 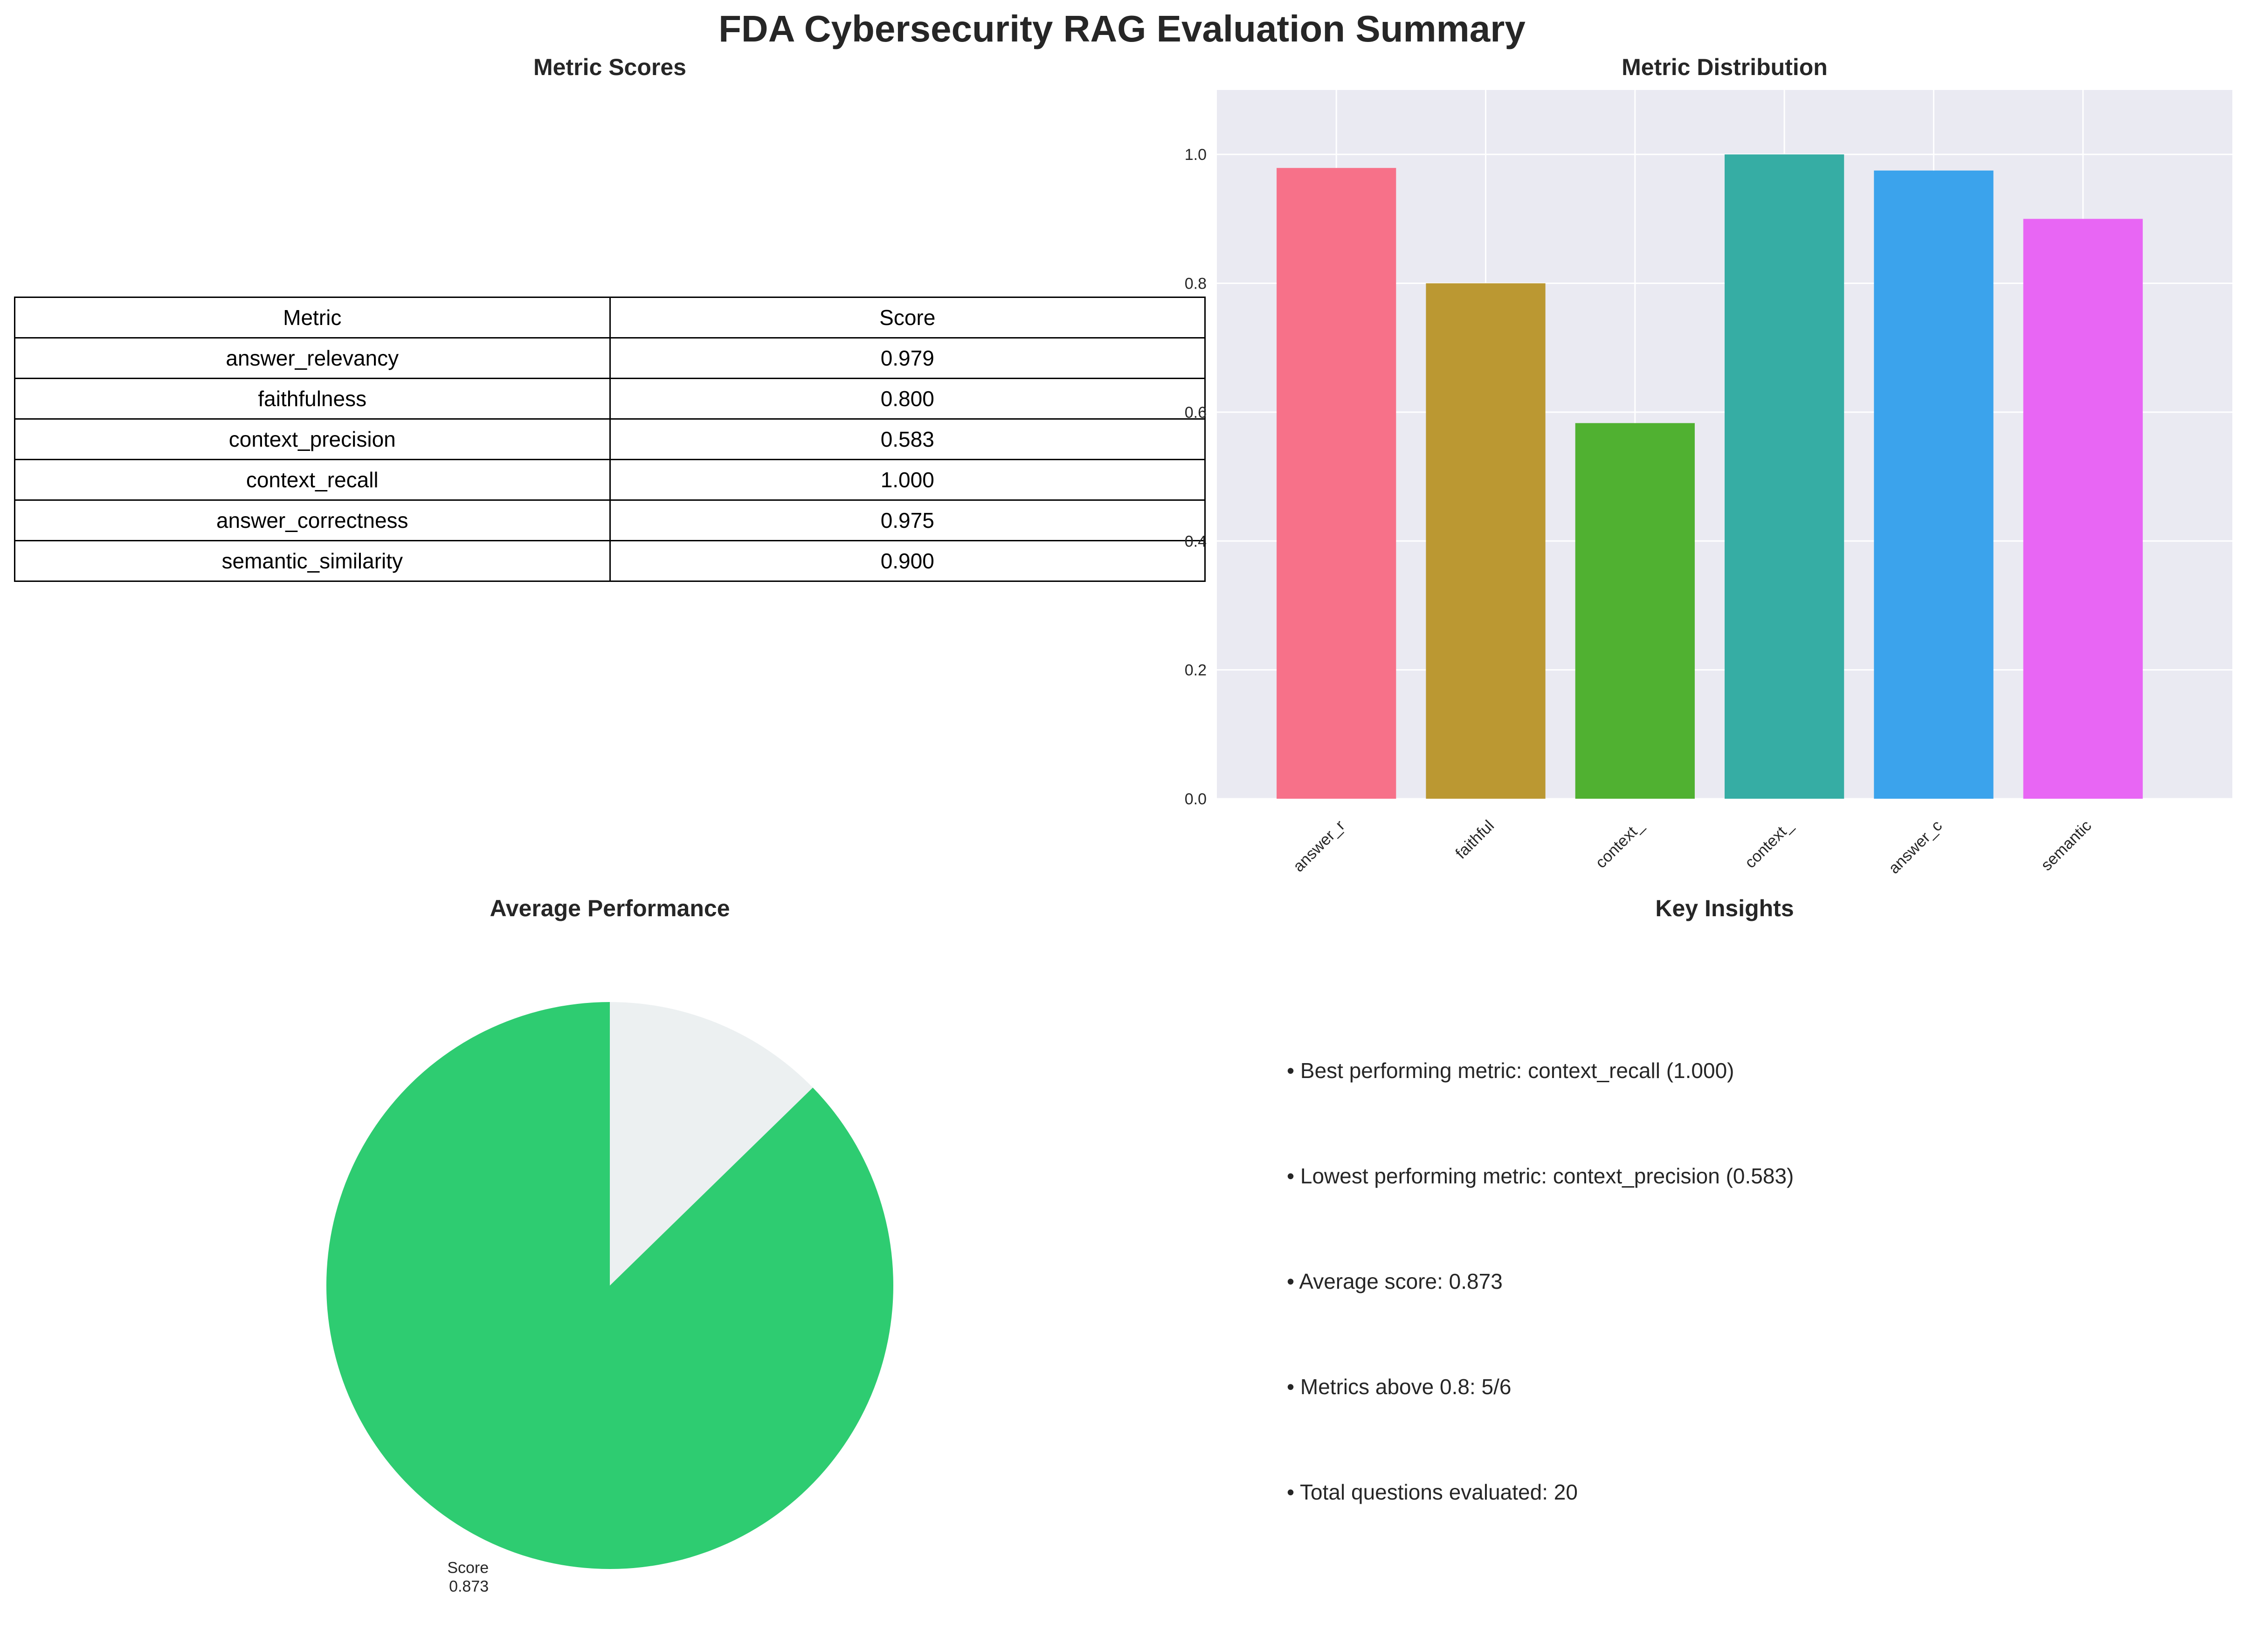 I want to click on insight-metrics-above: • Metrics above 0.8: 5/6, so click(x=1400, y=1387).